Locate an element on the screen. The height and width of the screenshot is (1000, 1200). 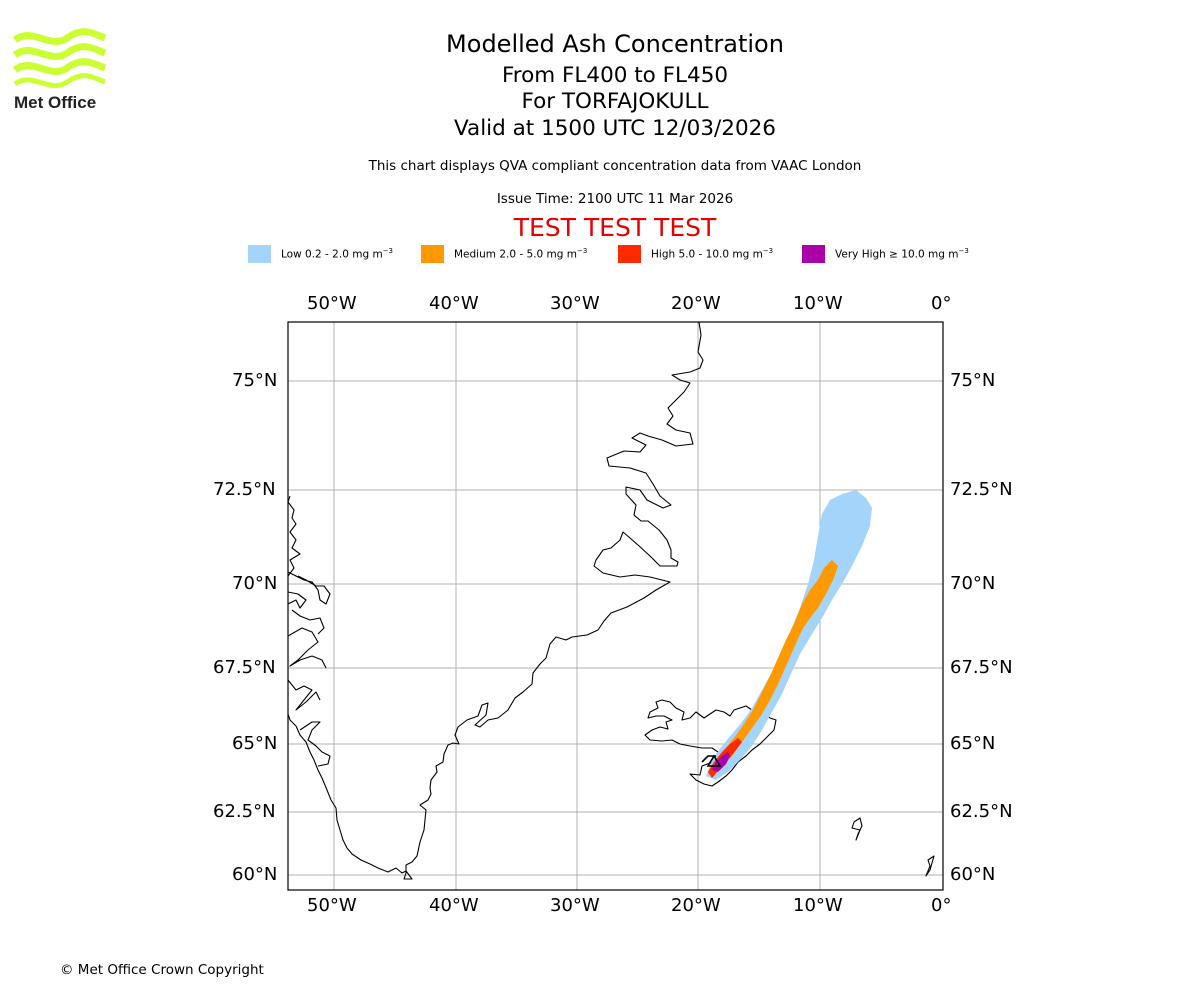
lat-tick-left-62-5n: 62.5°N is located at coordinates (244, 811).